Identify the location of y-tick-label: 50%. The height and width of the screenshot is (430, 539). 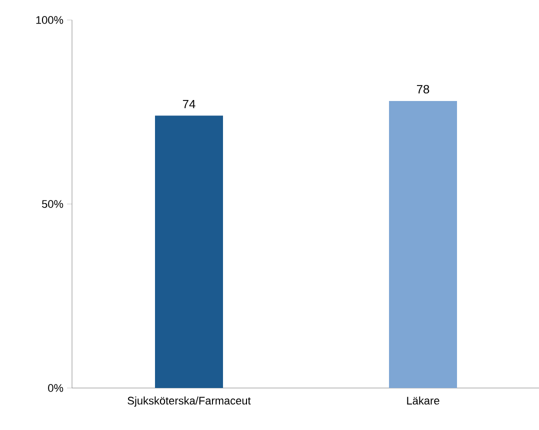
(53, 204).